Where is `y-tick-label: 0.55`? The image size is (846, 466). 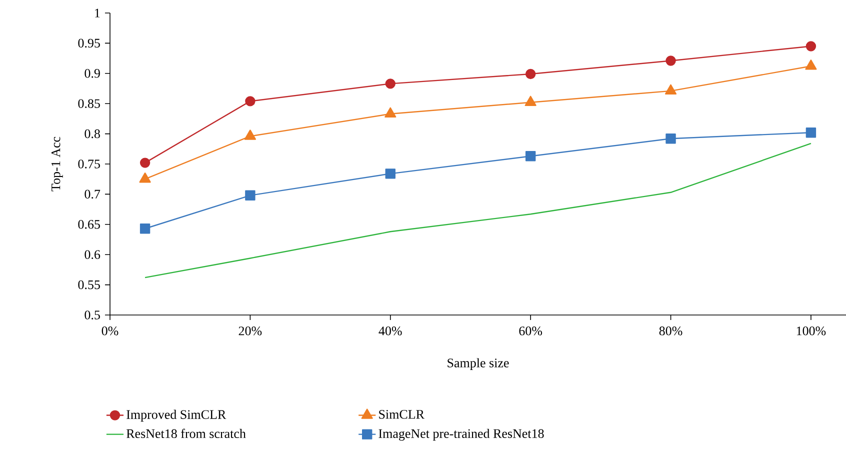
y-tick-label: 0.55 is located at coordinates (89, 285).